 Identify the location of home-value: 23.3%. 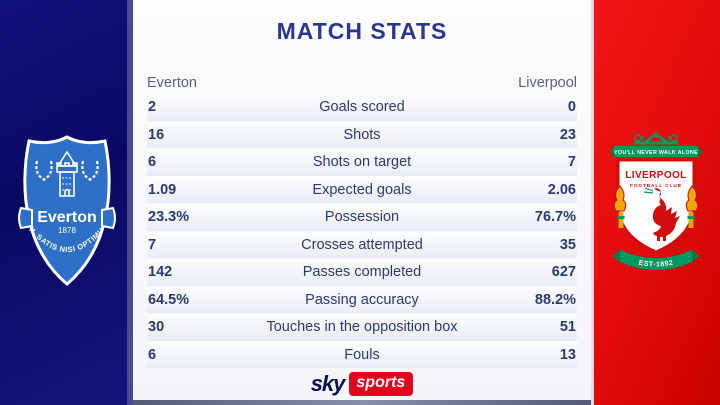
(169, 217).